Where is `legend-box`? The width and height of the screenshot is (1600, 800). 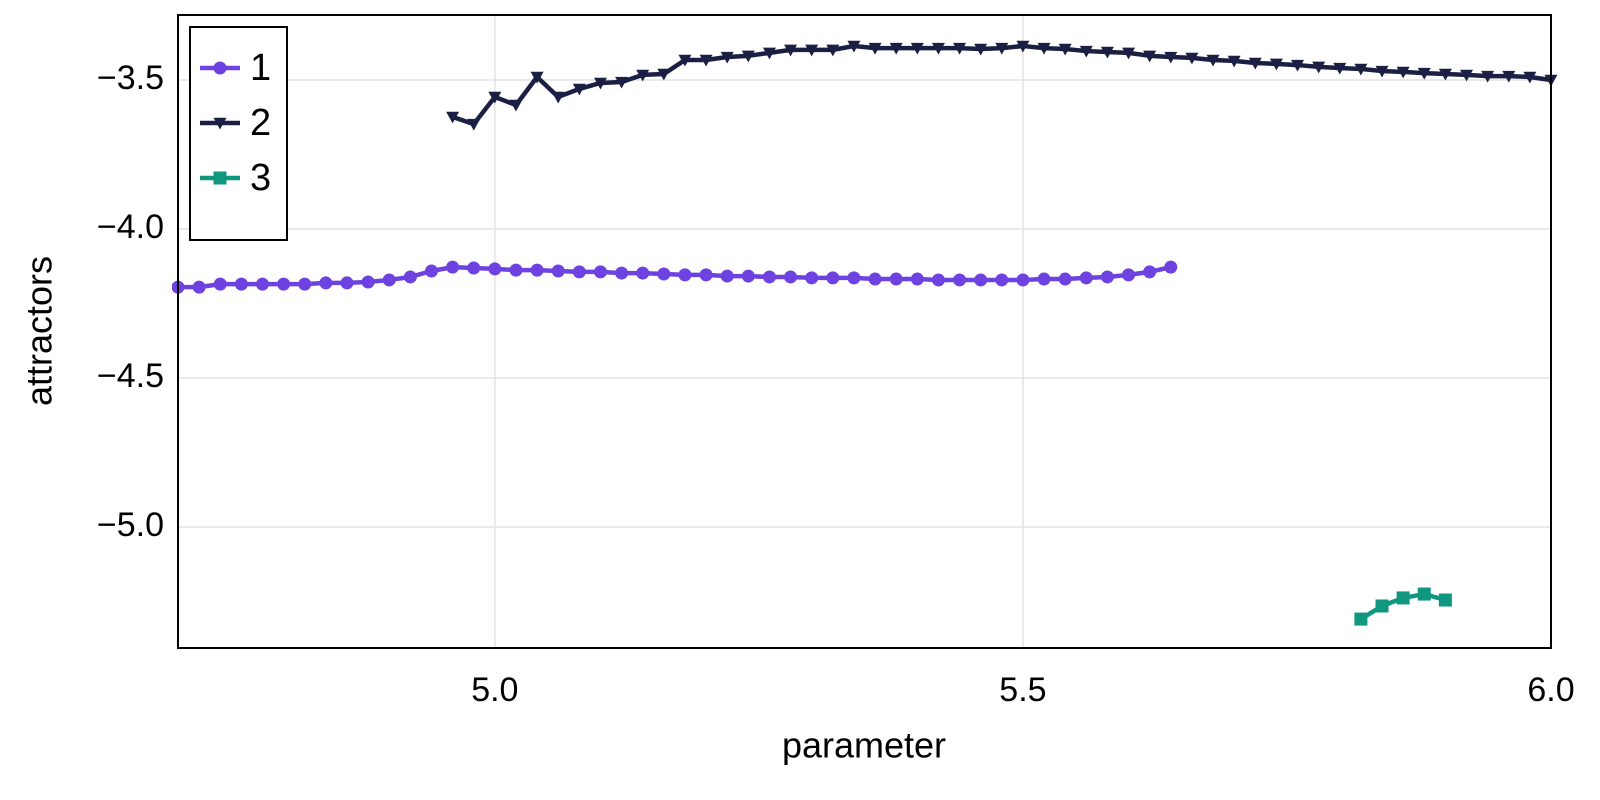
legend-box is located at coordinates (238, 133).